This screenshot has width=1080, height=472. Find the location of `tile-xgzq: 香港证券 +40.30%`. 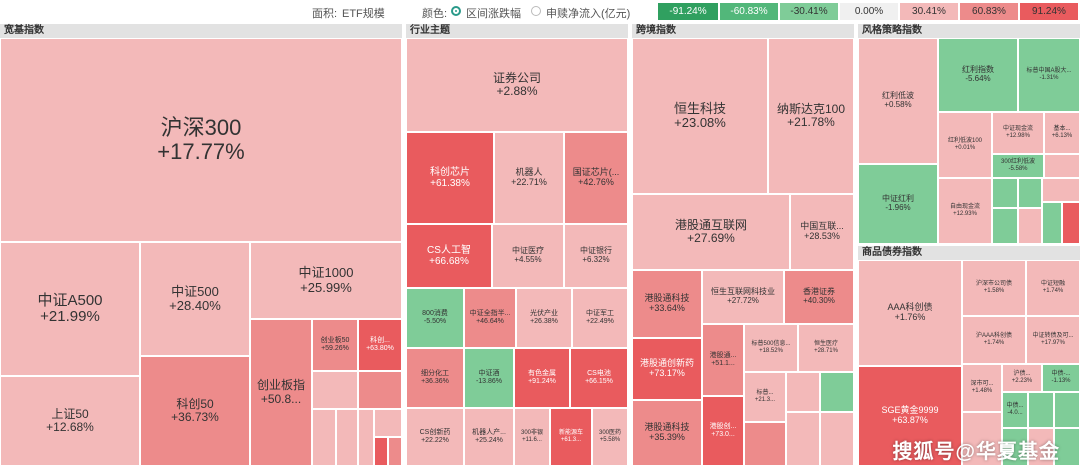

tile-xgzq: 香港证券 +40.30% is located at coordinates (819, 297).